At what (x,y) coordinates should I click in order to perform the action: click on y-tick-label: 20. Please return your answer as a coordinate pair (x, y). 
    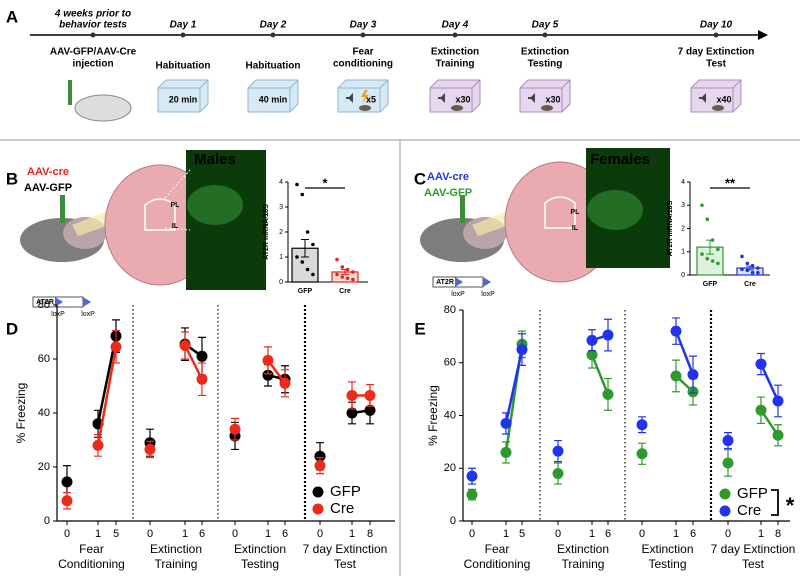
    Looking at the image, I should click on (450, 468).